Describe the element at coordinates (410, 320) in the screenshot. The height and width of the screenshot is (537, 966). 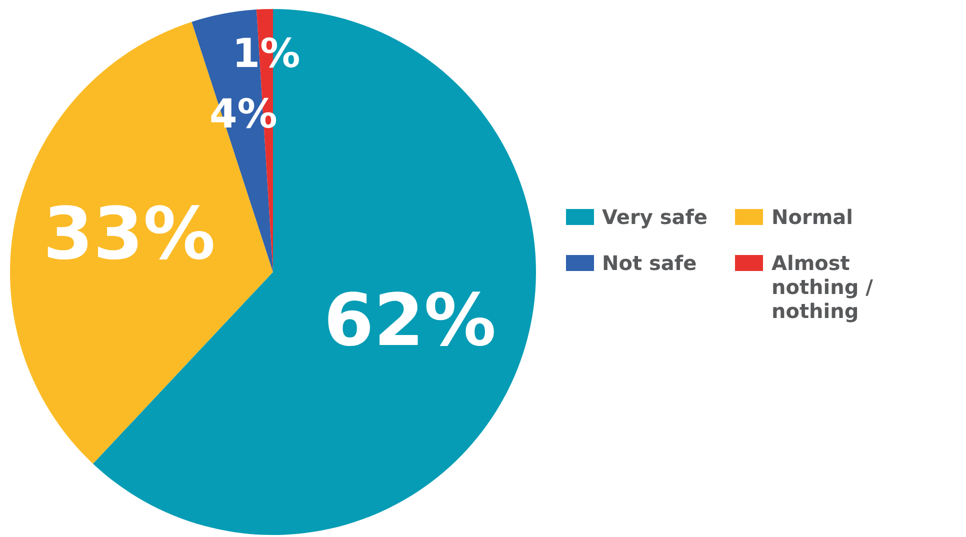
I see `data-label: 62%` at that location.